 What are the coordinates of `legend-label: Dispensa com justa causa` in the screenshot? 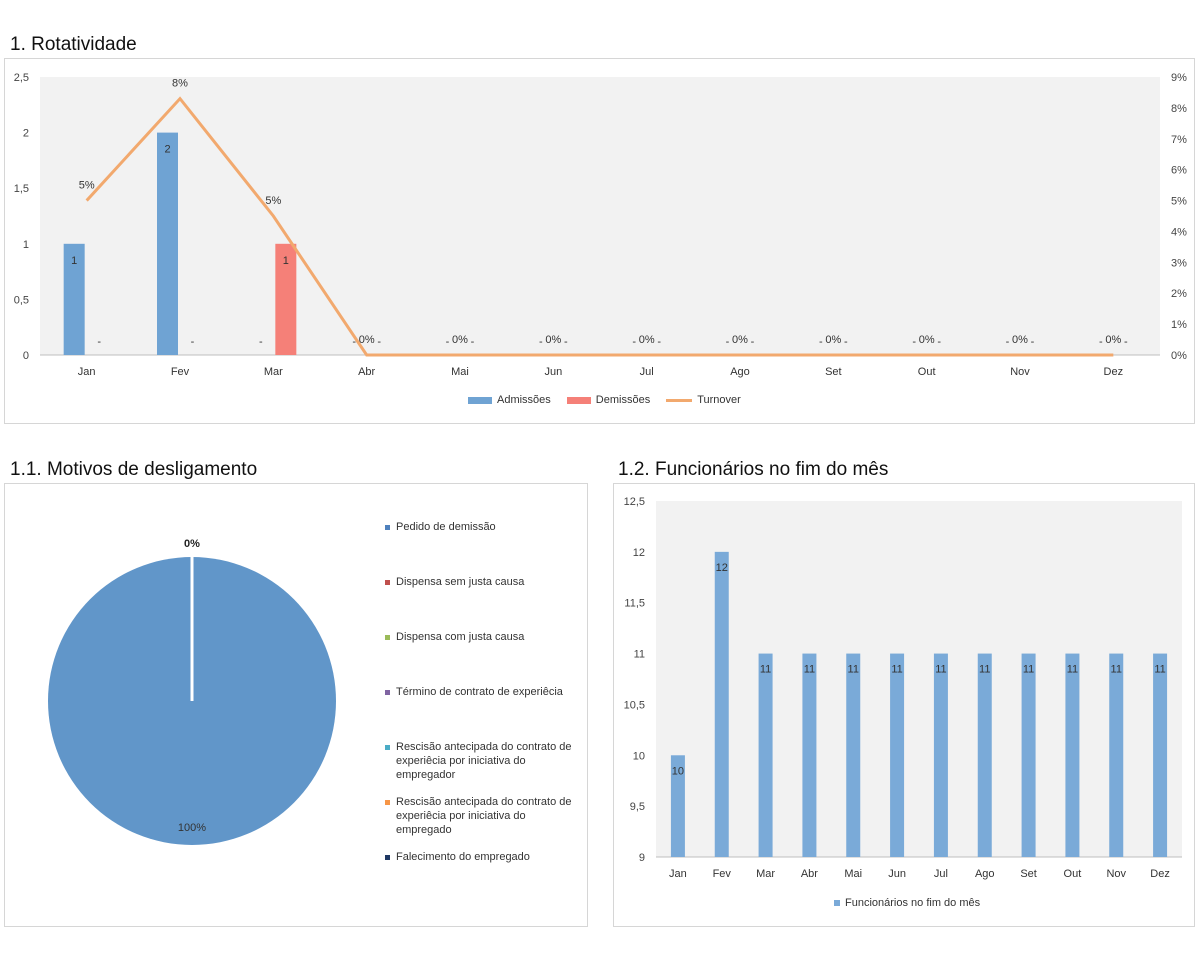 It's located at (460, 637).